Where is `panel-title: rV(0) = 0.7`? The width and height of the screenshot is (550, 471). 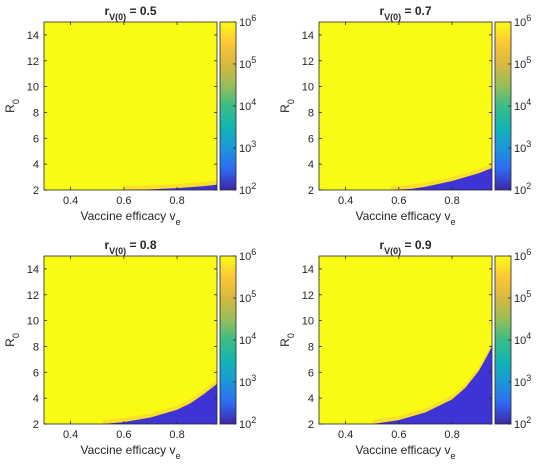 panel-title: rV(0) = 0.7 is located at coordinates (405, 13).